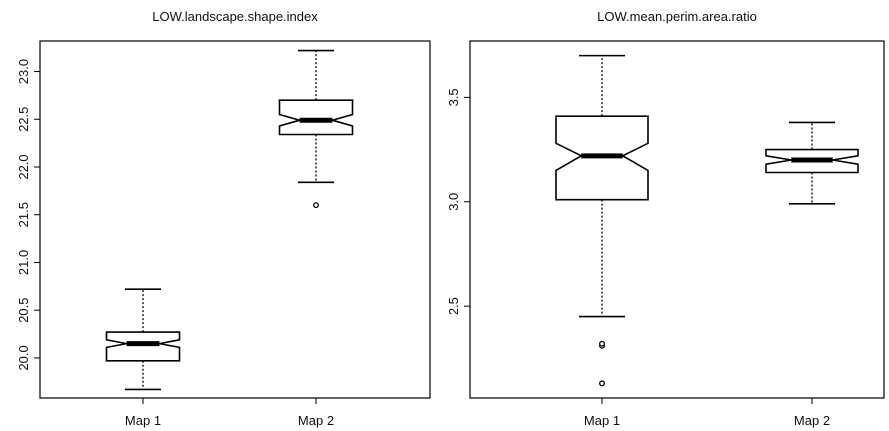  What do you see at coordinates (23, 262) in the screenshot?
I see `y-tick-label: 21.0` at bounding box center [23, 262].